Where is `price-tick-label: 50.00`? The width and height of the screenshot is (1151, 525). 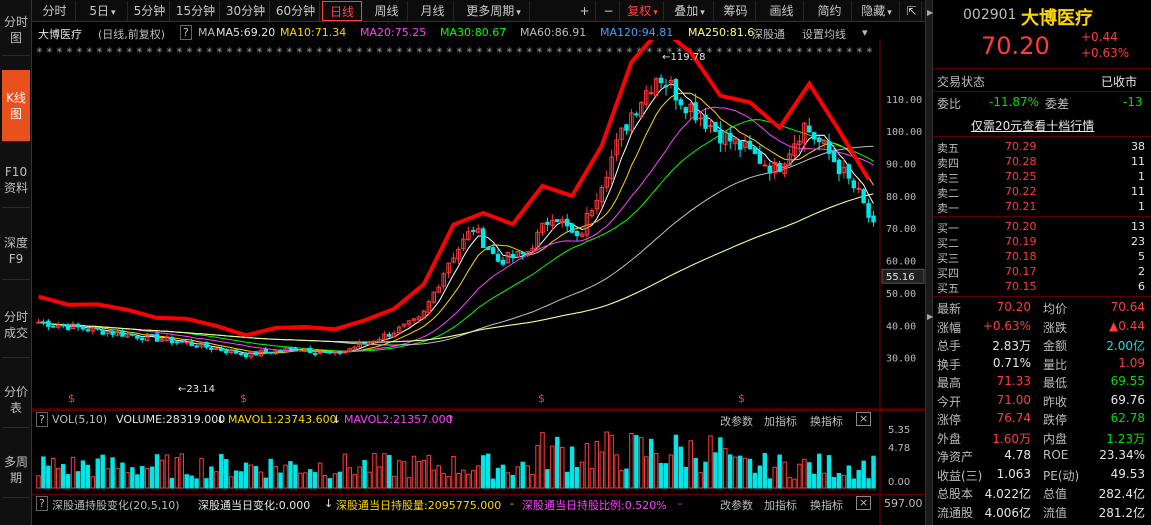
price-tick-label: 50.00 is located at coordinates (901, 294).